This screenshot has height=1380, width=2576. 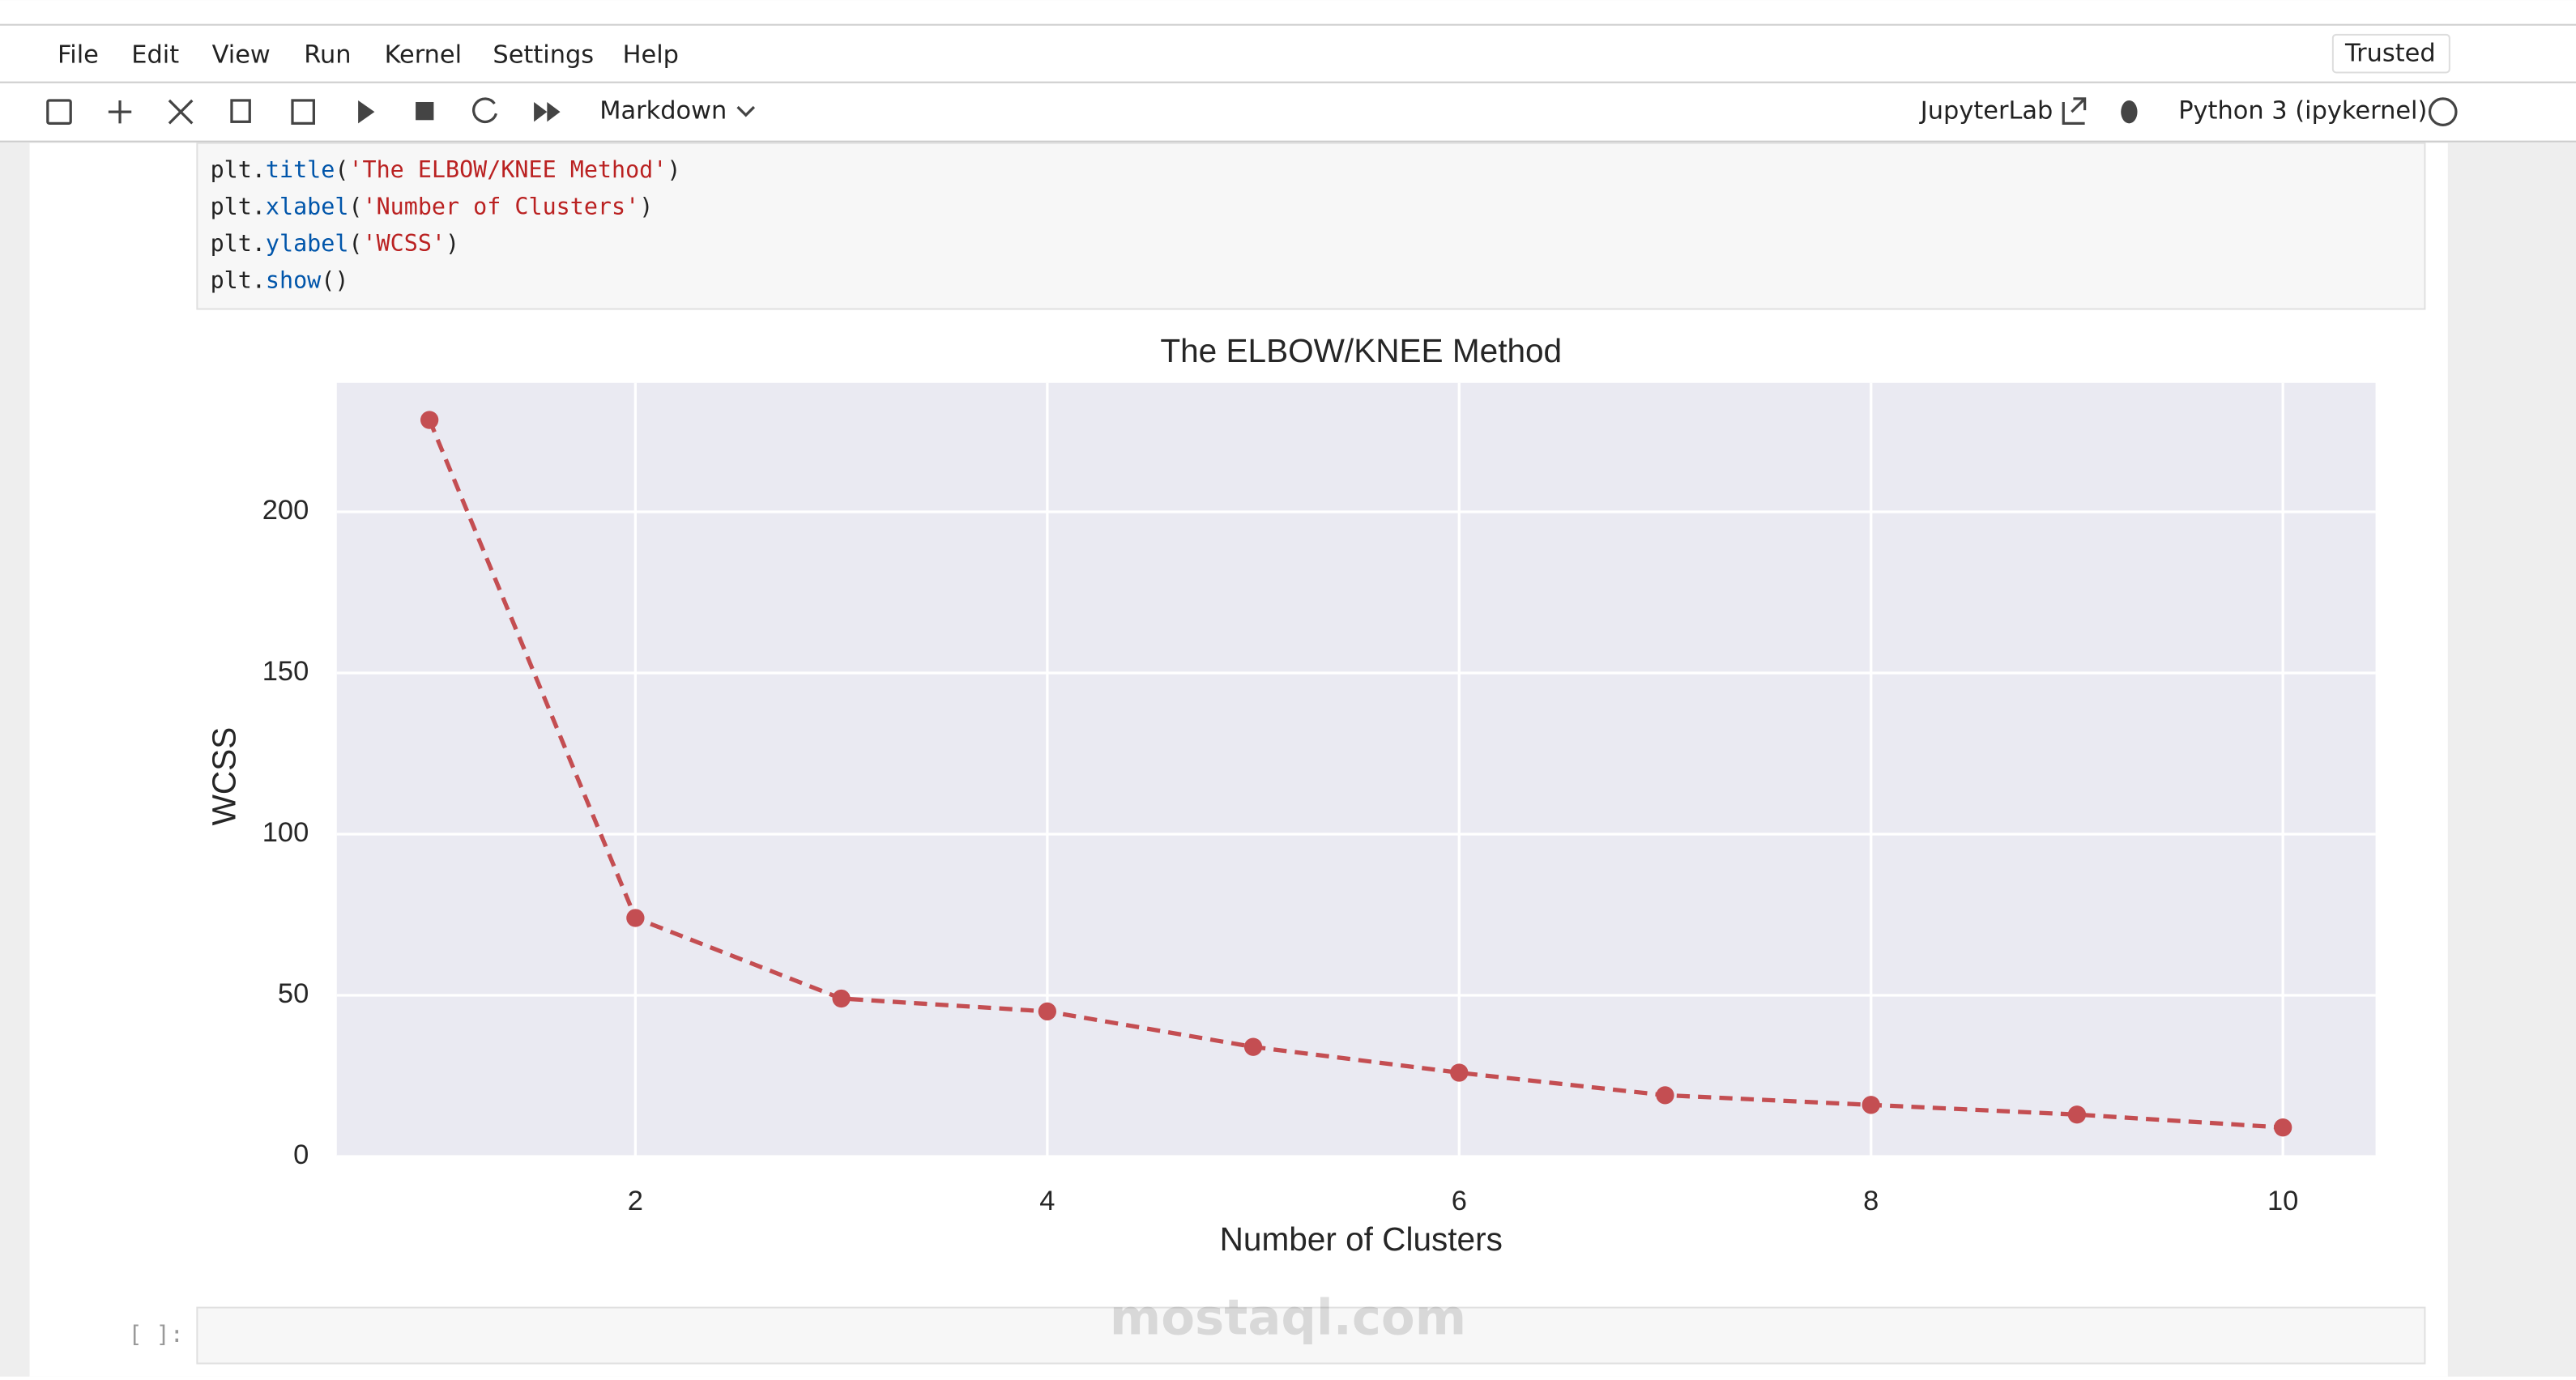 What do you see at coordinates (746, 111) in the screenshot?
I see `dropdown-arrow` at bounding box center [746, 111].